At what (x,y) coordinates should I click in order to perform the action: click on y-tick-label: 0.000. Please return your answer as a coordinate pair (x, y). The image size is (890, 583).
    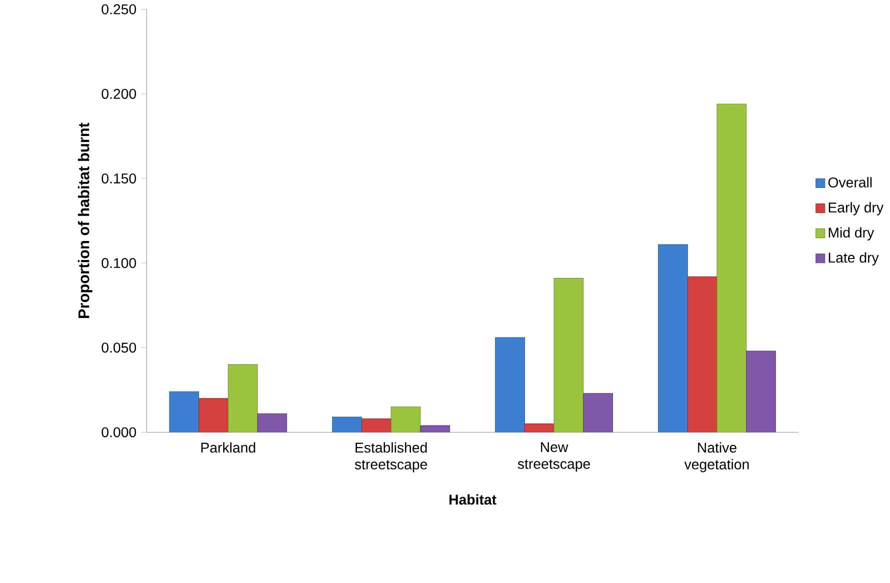
    Looking at the image, I should click on (119, 432).